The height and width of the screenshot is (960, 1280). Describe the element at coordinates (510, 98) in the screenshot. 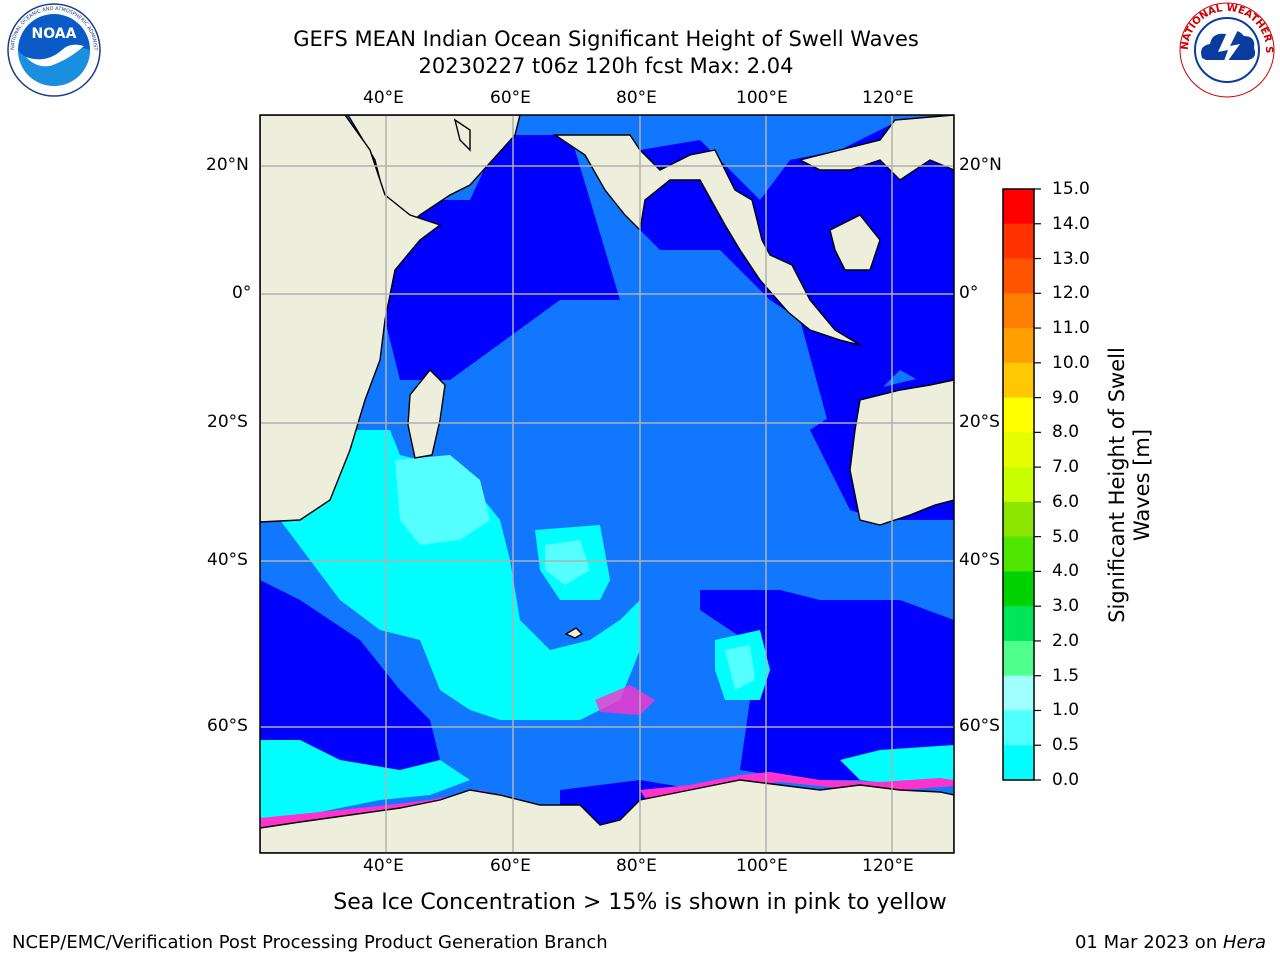

I see `lon-label-top-60e: 60°E` at that location.